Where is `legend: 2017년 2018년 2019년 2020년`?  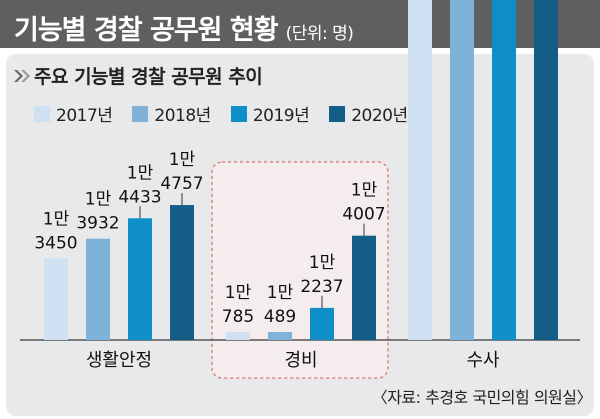 legend: 2017년 2018년 2019년 2020년 is located at coordinates (231, 113).